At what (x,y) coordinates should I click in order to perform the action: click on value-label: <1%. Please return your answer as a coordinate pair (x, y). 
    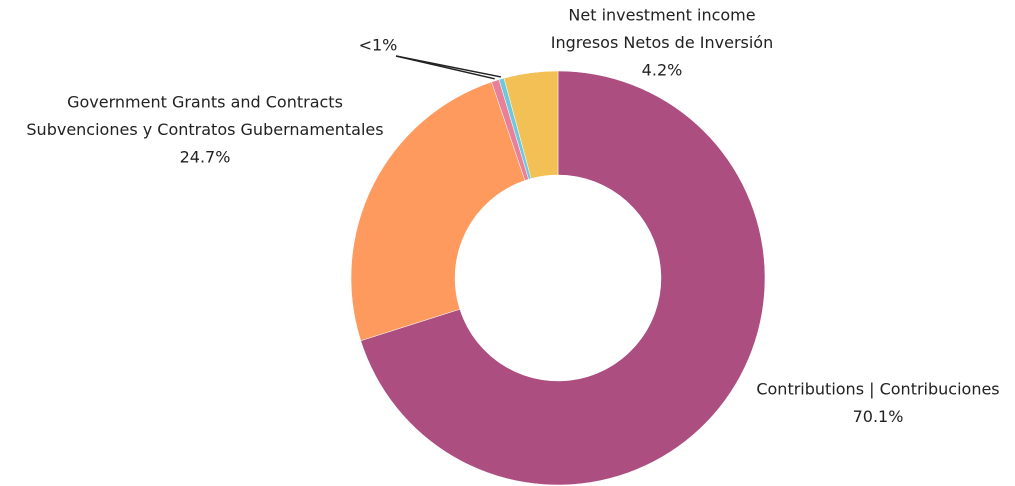
    Looking at the image, I should click on (378, 45).